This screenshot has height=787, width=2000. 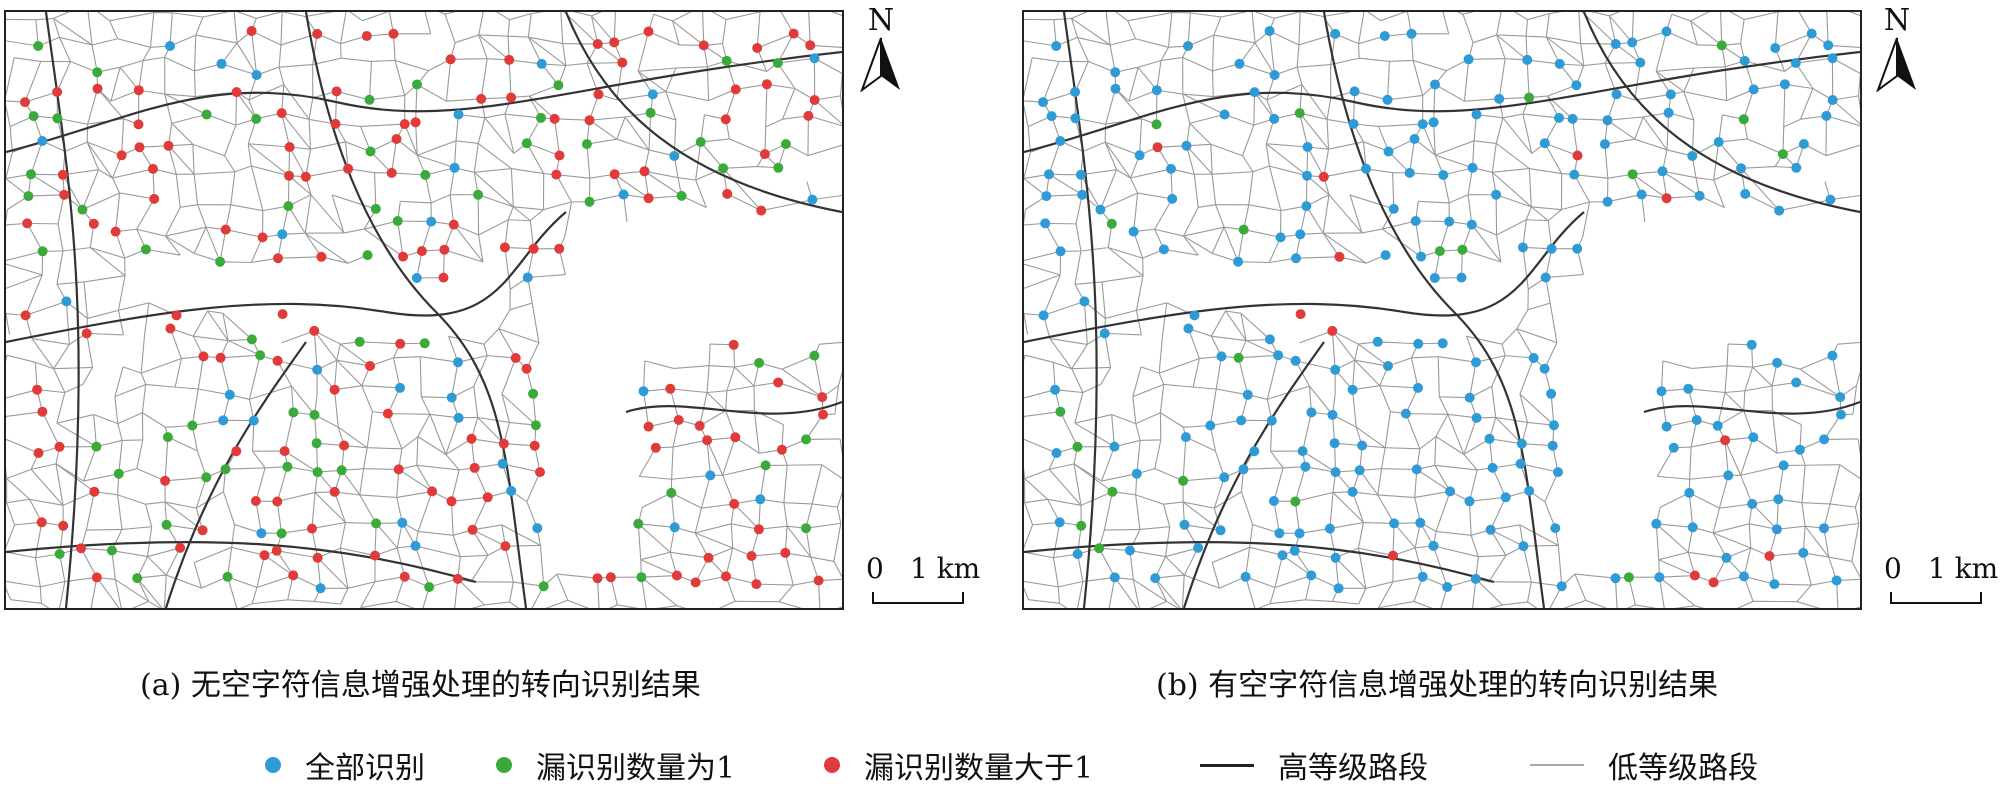 I want to click on scale-length-label: 1 km, so click(x=945, y=568).